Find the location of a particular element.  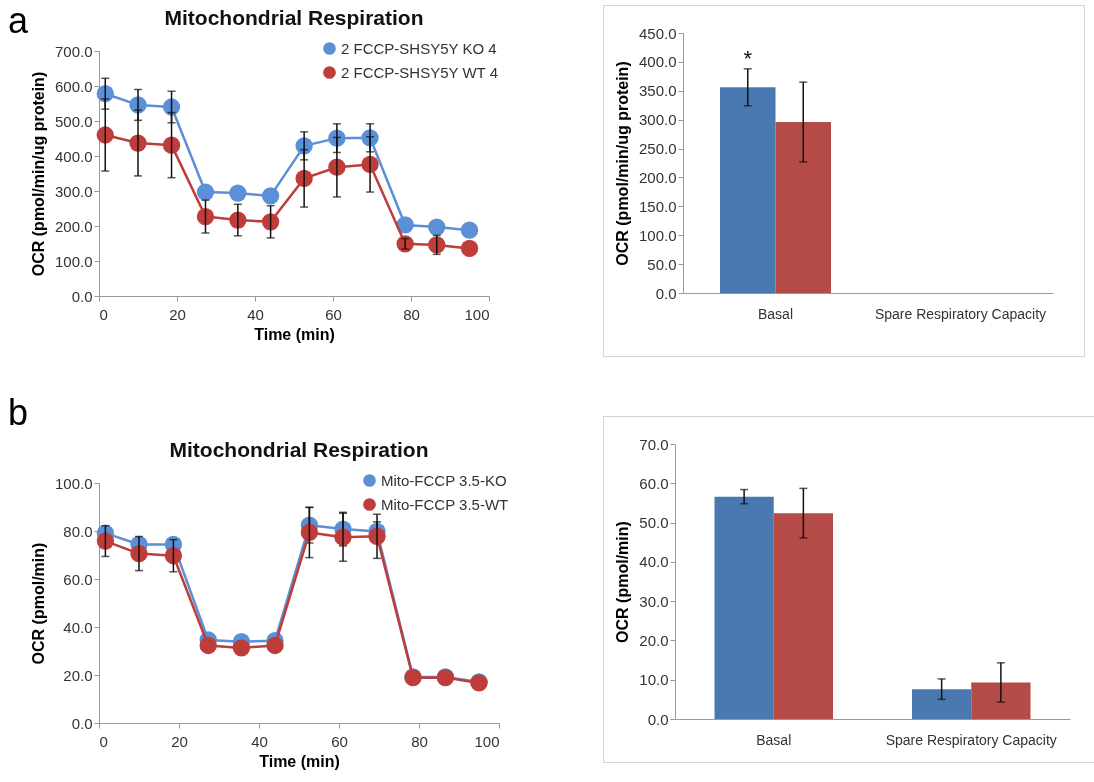

annotation: * is located at coordinates (748, 58).